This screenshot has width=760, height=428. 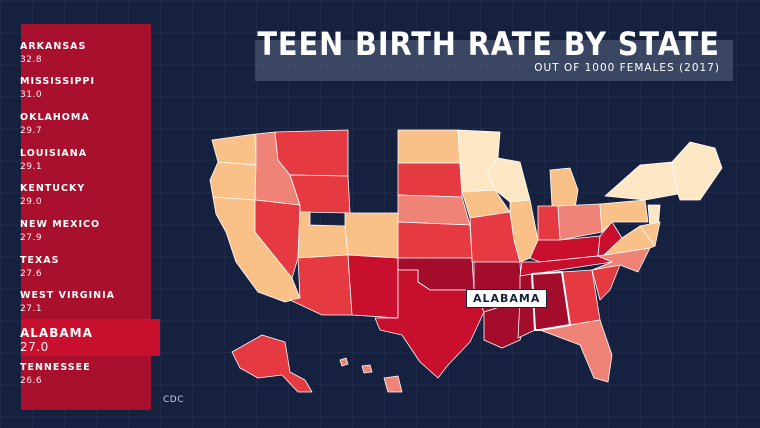 I want to click on ranking-row: ARKANSAS 32.8, so click(x=53, y=53).